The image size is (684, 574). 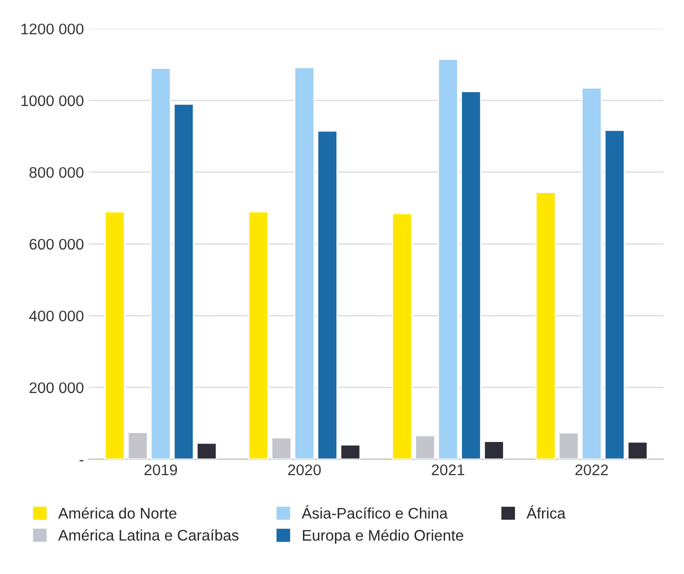 I want to click on y-tick-label: 1000 000, so click(x=53, y=100).